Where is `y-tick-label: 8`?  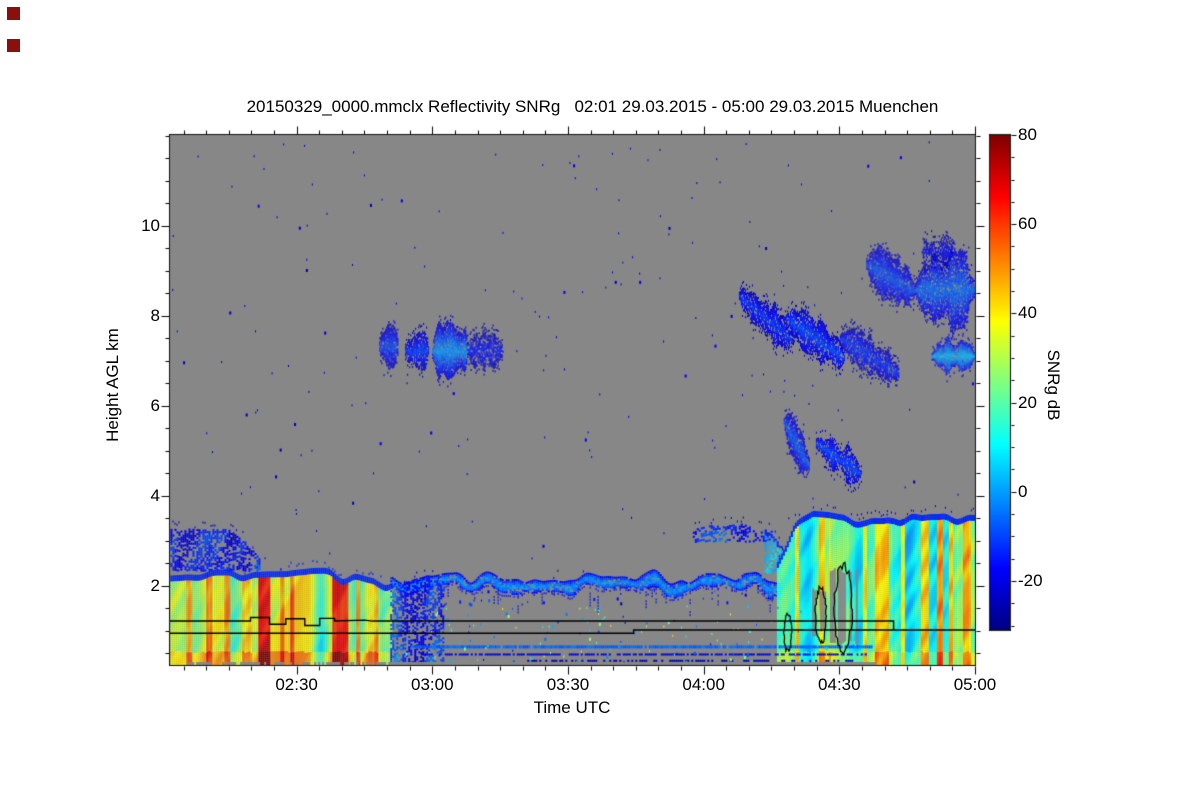
y-tick-label: 8 is located at coordinates (155, 315).